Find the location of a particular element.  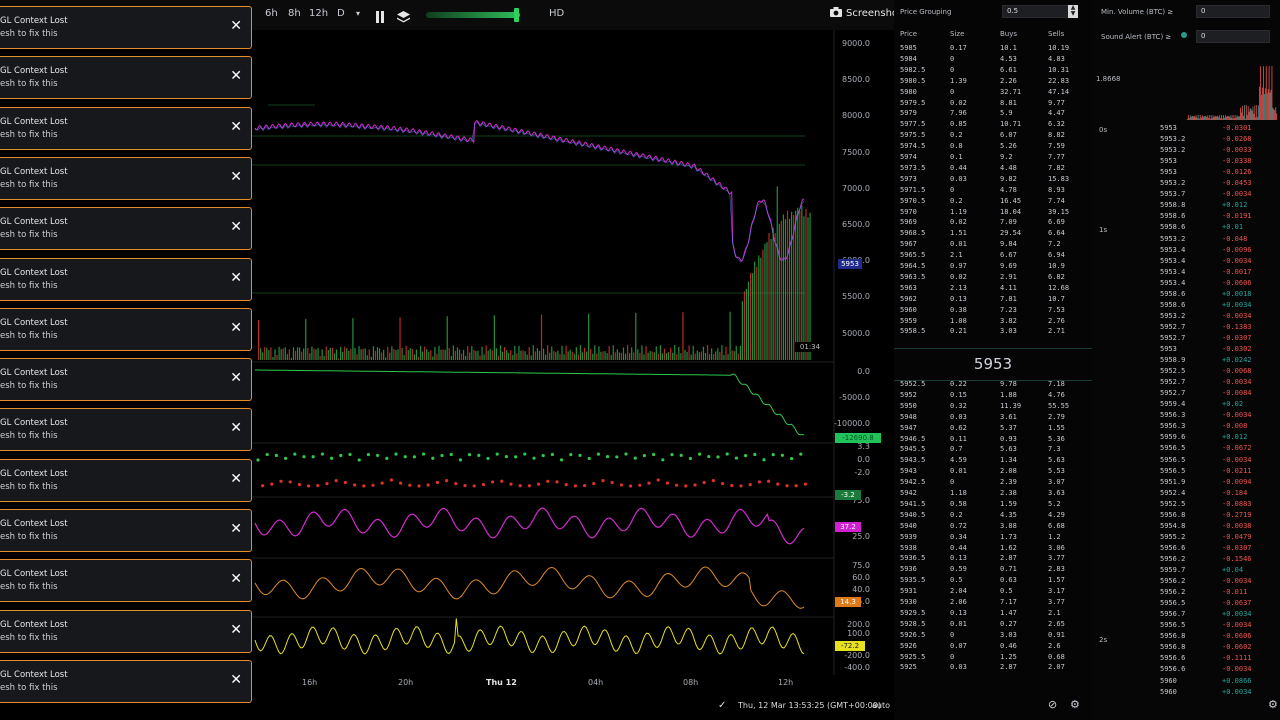

orderbook-row: 5943.5 4.59 1.34 5.63 is located at coordinates (987, 461).